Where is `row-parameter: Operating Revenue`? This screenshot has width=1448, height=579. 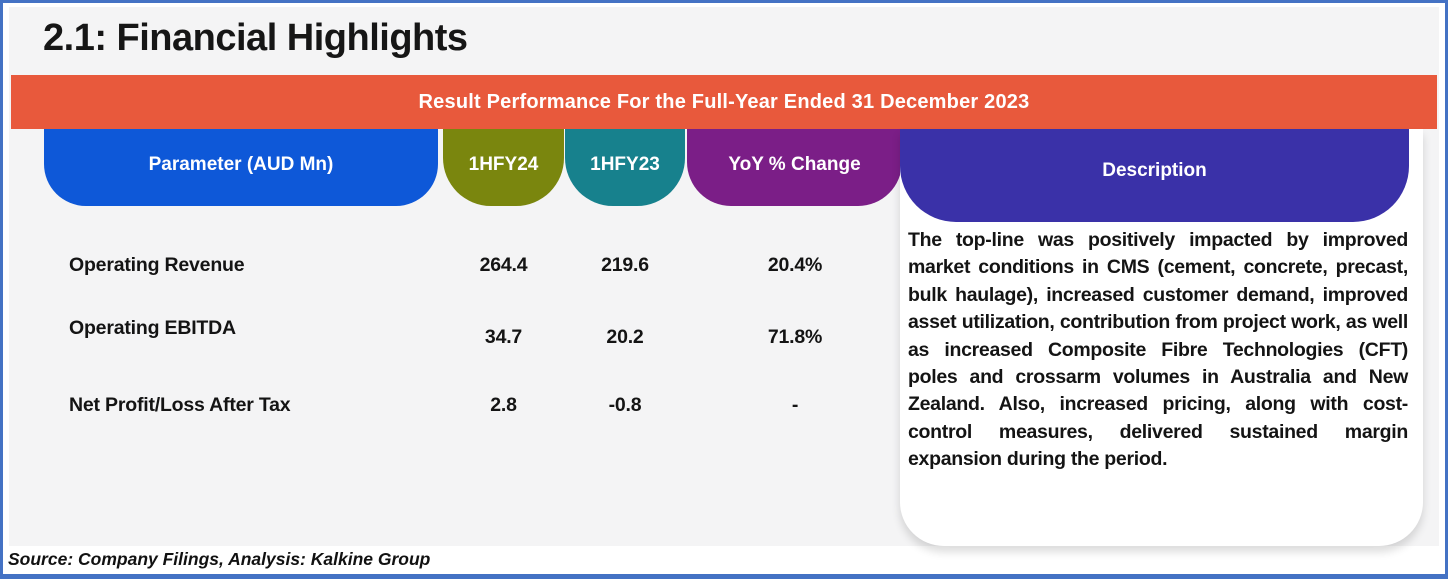
row-parameter: Operating Revenue is located at coordinates (157, 264).